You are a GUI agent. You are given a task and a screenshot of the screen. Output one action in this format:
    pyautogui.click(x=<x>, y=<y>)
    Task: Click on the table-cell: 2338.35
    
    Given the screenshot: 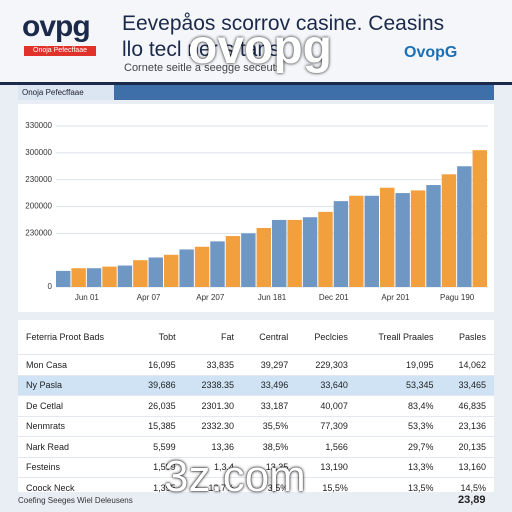 What is the action you would take?
    pyautogui.click(x=213, y=385)
    